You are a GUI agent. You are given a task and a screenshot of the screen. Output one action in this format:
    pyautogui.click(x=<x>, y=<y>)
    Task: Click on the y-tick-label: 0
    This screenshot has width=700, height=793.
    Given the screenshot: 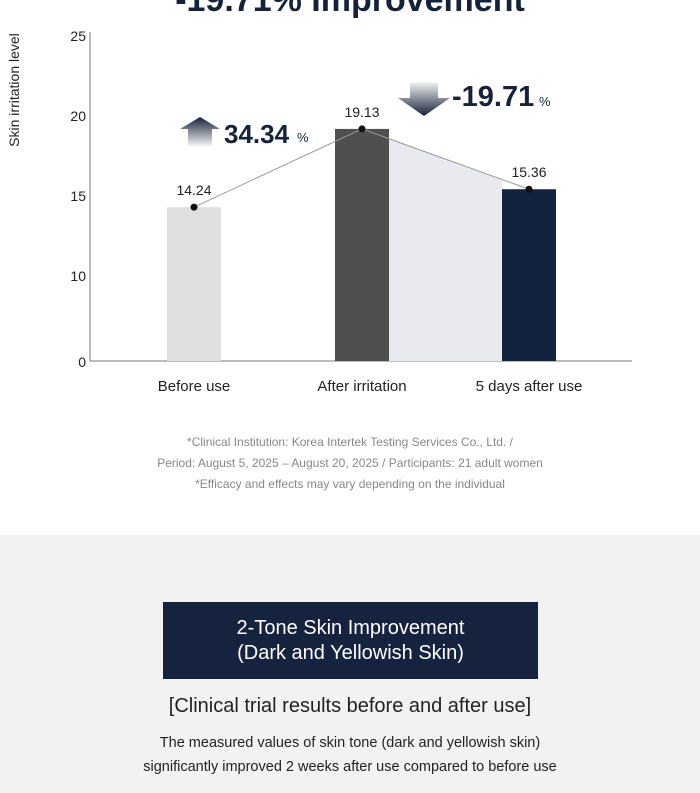 What is the action you would take?
    pyautogui.click(x=82, y=362)
    